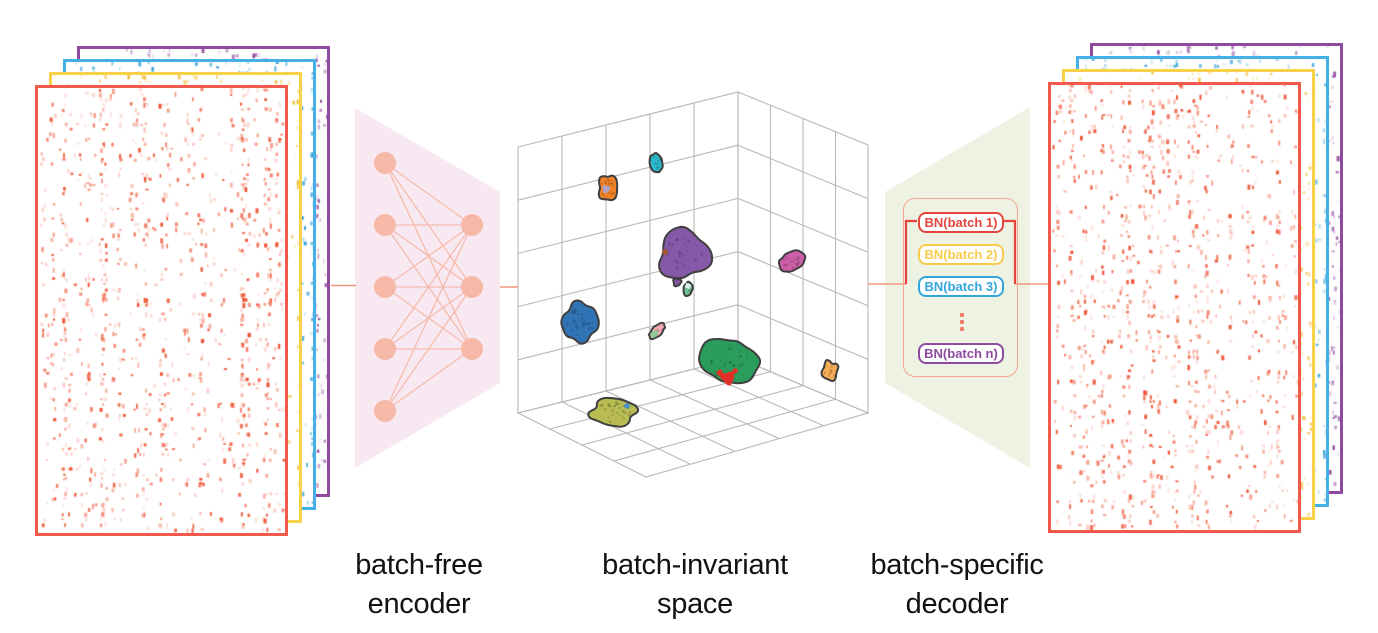 This screenshot has height=633, width=1378. I want to click on cluster-cyan-body, so click(656, 163).